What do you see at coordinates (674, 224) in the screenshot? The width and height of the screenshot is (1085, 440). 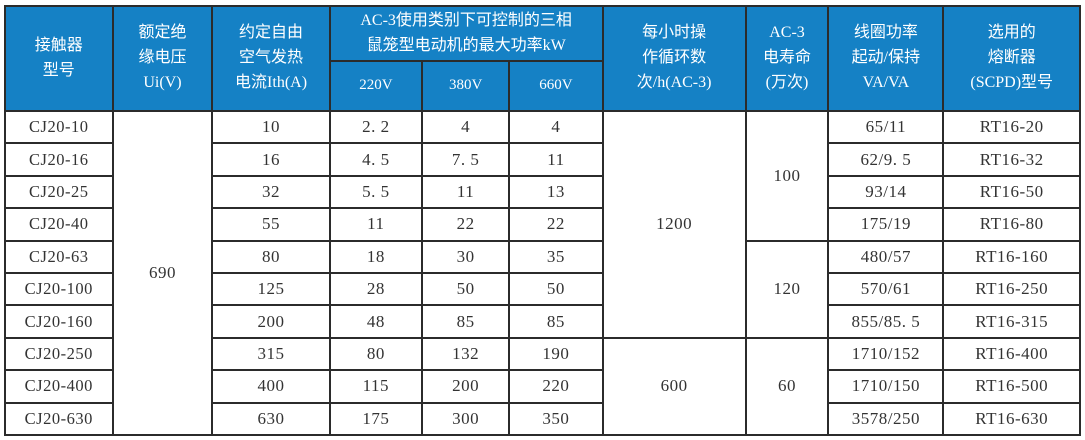 I see `cell-ops-per-hour: 1200` at bounding box center [674, 224].